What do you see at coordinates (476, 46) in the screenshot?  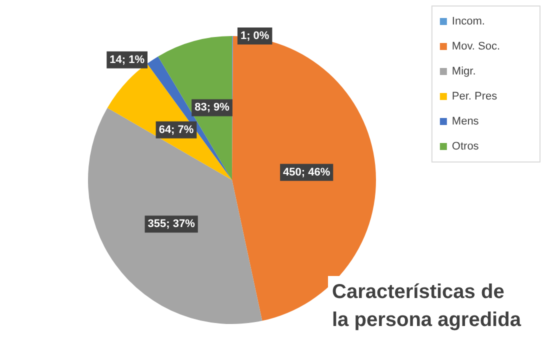 I see `legend-label: Mov. Soc.` at bounding box center [476, 46].